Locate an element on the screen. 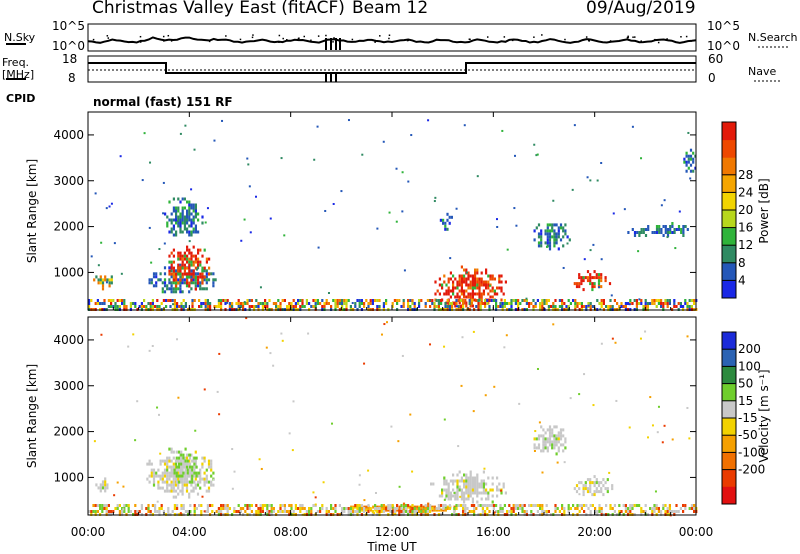 This screenshot has height=554, width=800. cpid-label: CPID is located at coordinates (21, 98).